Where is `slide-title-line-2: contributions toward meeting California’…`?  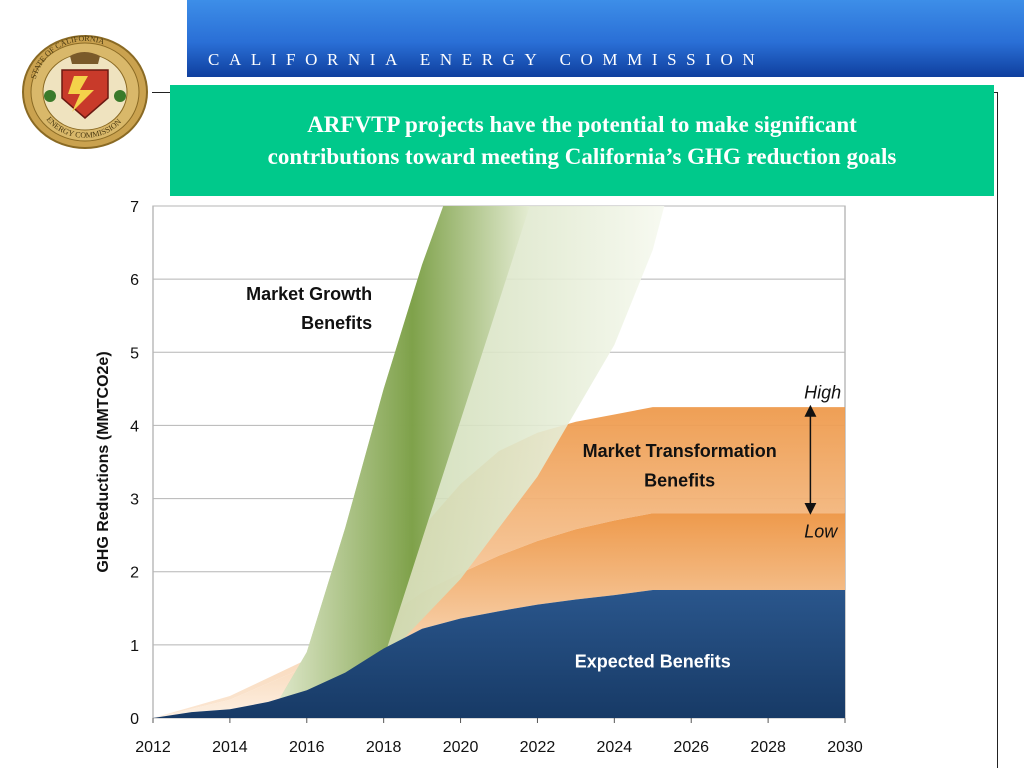
slide-title-line-2: contributions toward meeting California’… is located at coordinates (582, 156).